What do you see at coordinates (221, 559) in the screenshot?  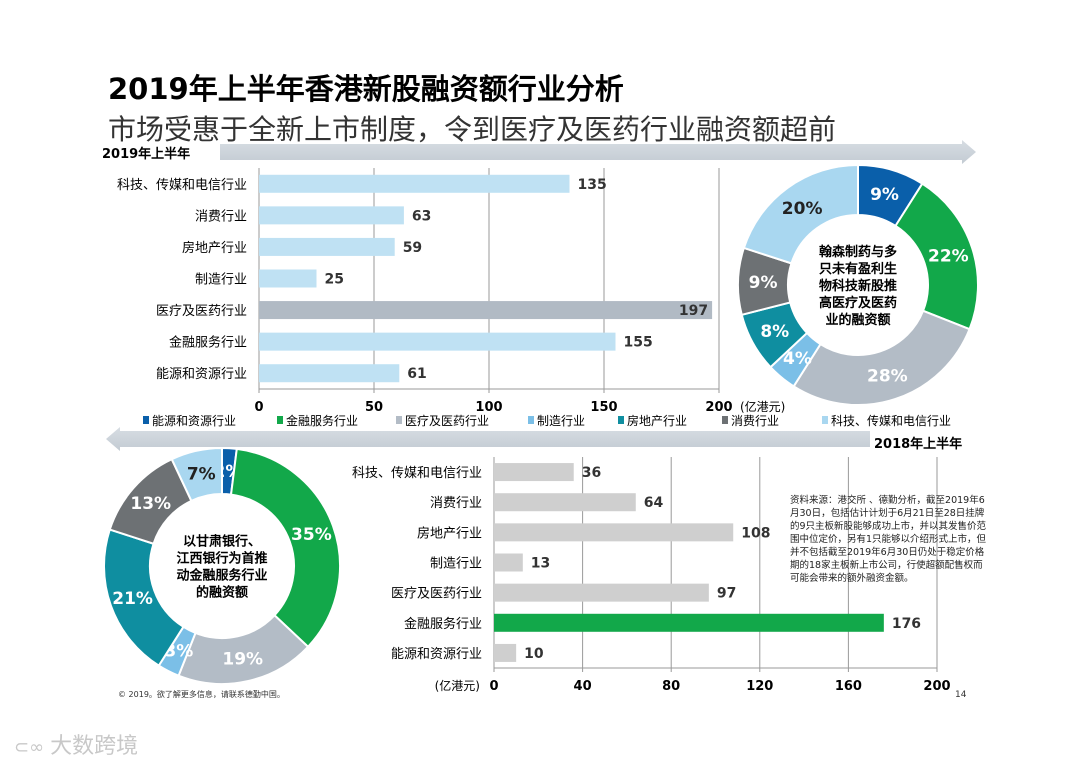 I see `donut-2018-center-text: 江西银行为首推` at bounding box center [221, 559].